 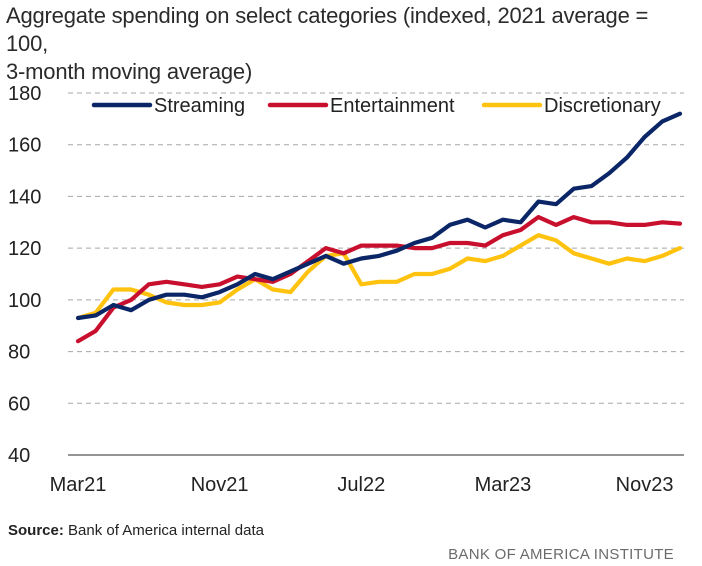 What do you see at coordinates (199, 106) in the screenshot?
I see `legend-label-streaming: Streaming` at bounding box center [199, 106].